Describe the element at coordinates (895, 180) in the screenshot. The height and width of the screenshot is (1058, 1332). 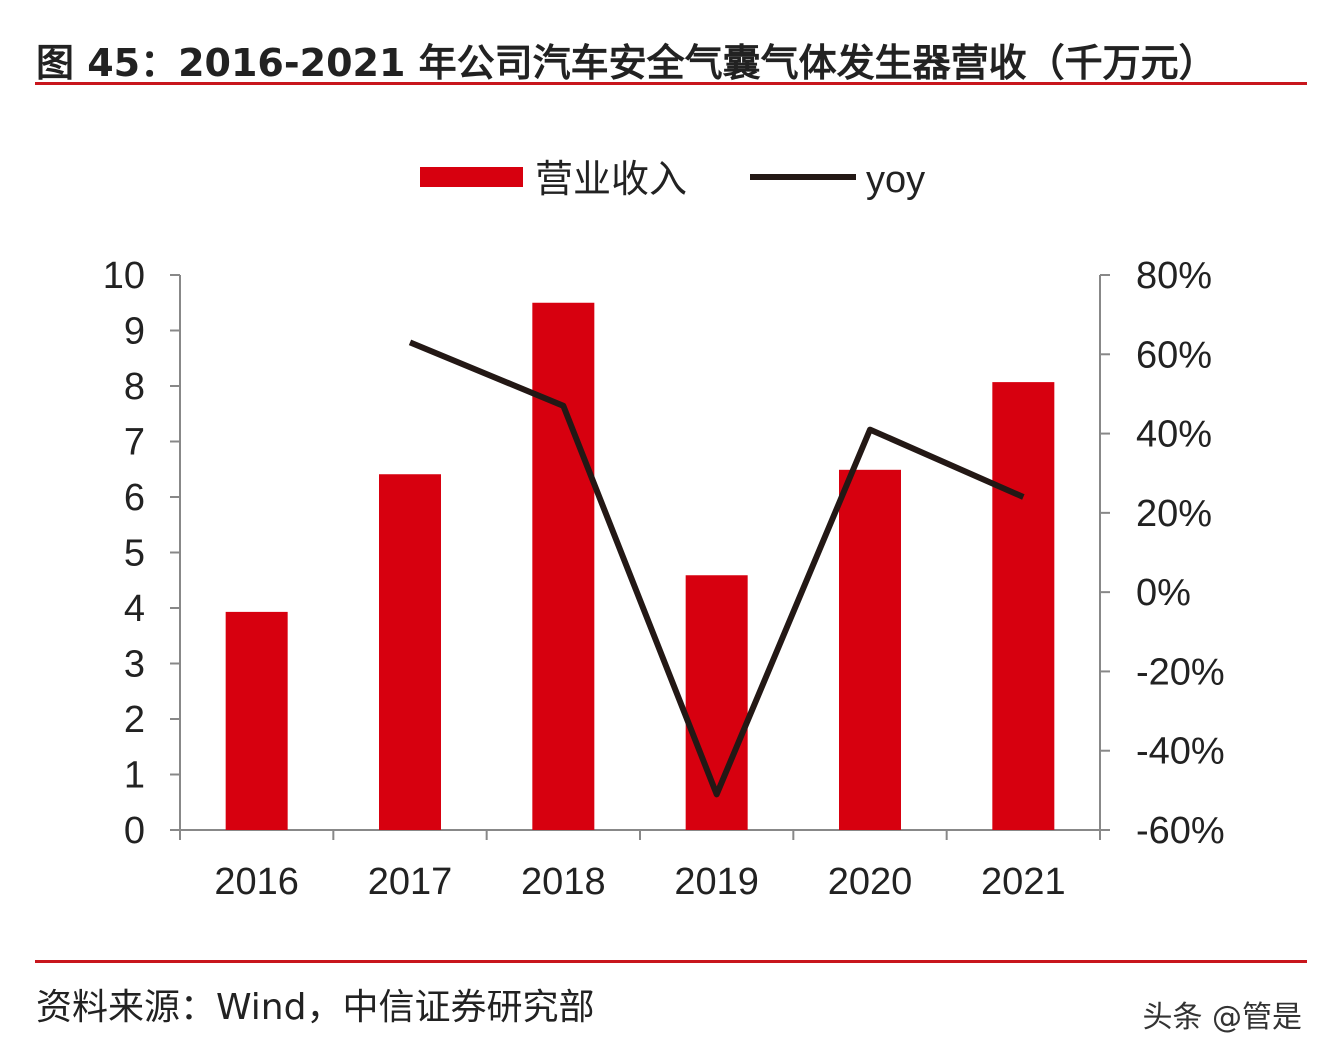
I see `legend-label-yoy: yoy` at that location.